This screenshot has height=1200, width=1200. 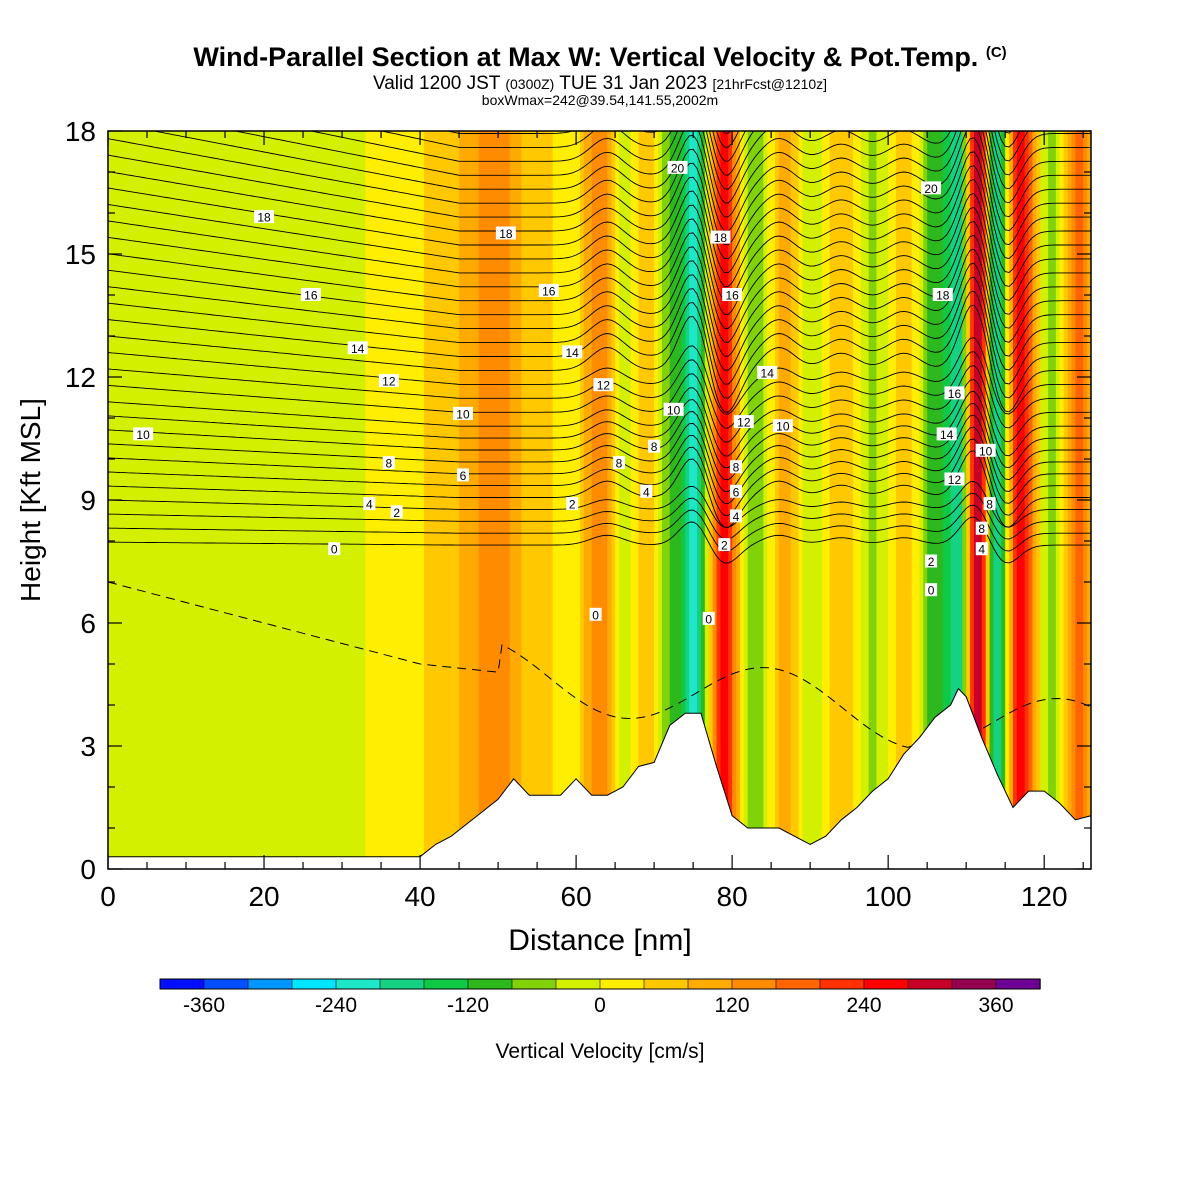 I want to click on box-max-info: boxWmax=242@39.54,141.55,2002m, so click(x=600, y=100).